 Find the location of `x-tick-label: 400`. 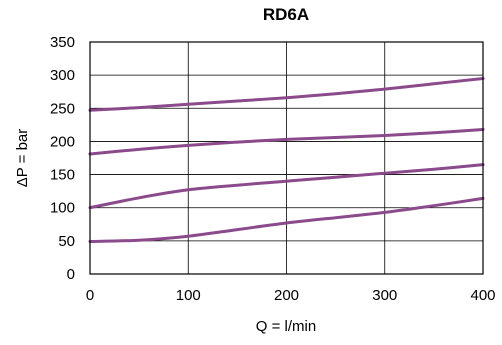

x-tick-label: 400 is located at coordinates (482, 295).